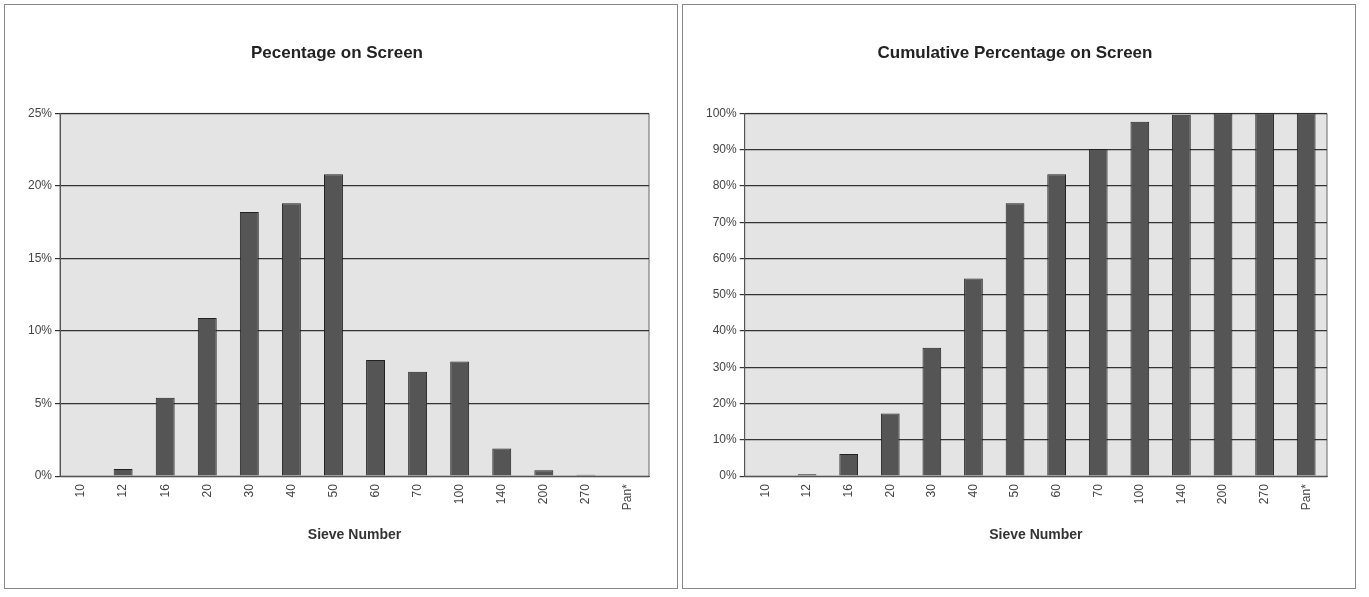  I want to click on y-tick-label: 60%, so click(725, 257).